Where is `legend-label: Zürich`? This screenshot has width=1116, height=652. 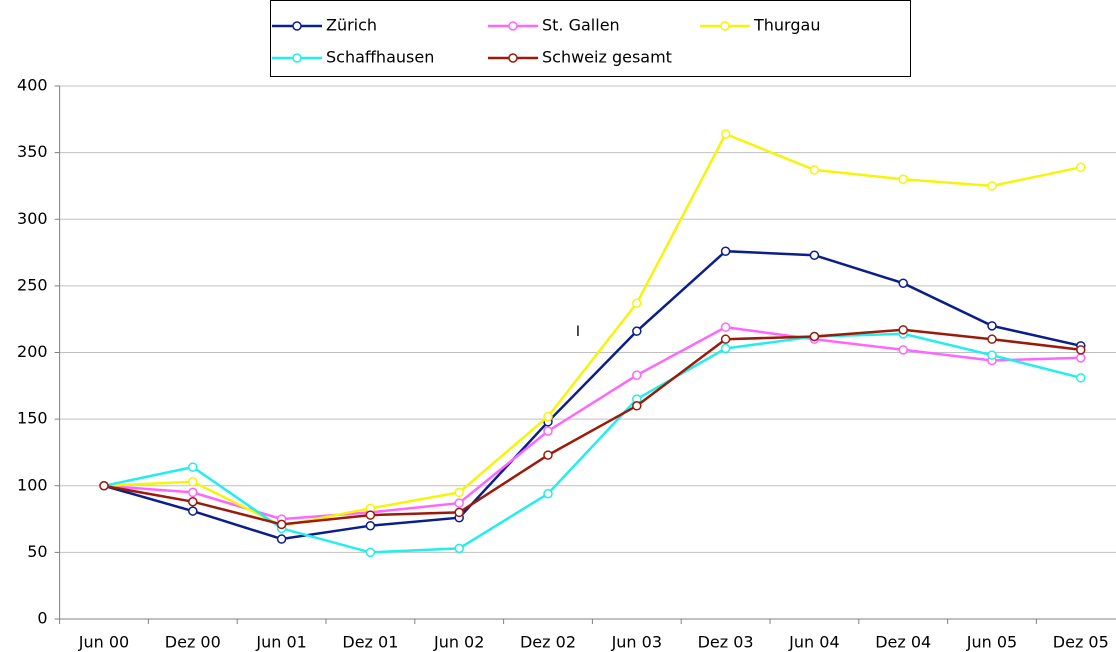 legend-label: Zürich is located at coordinates (351, 25).